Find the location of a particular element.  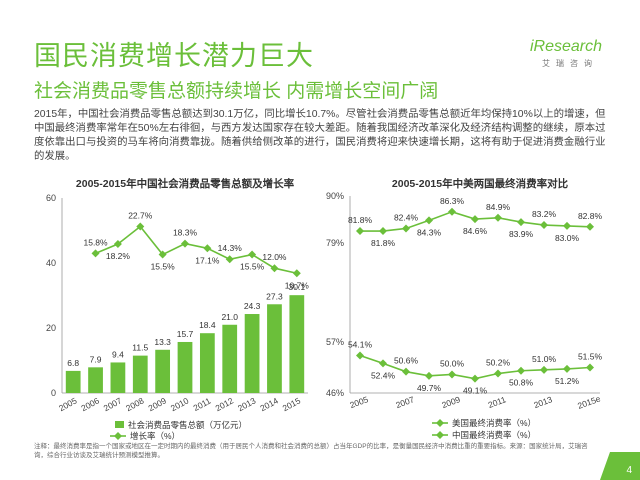

series-1-label: 50.8% is located at coordinates (521, 383).